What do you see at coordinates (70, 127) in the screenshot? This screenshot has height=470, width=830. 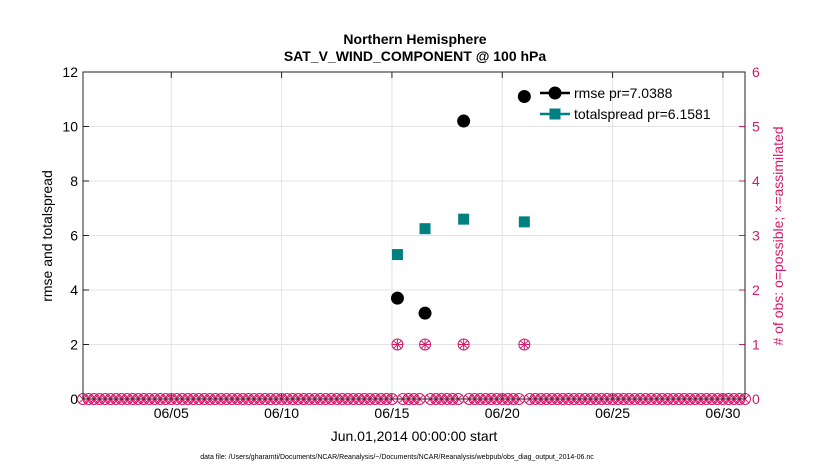 I see `y-tick-label: 10` at bounding box center [70, 127].